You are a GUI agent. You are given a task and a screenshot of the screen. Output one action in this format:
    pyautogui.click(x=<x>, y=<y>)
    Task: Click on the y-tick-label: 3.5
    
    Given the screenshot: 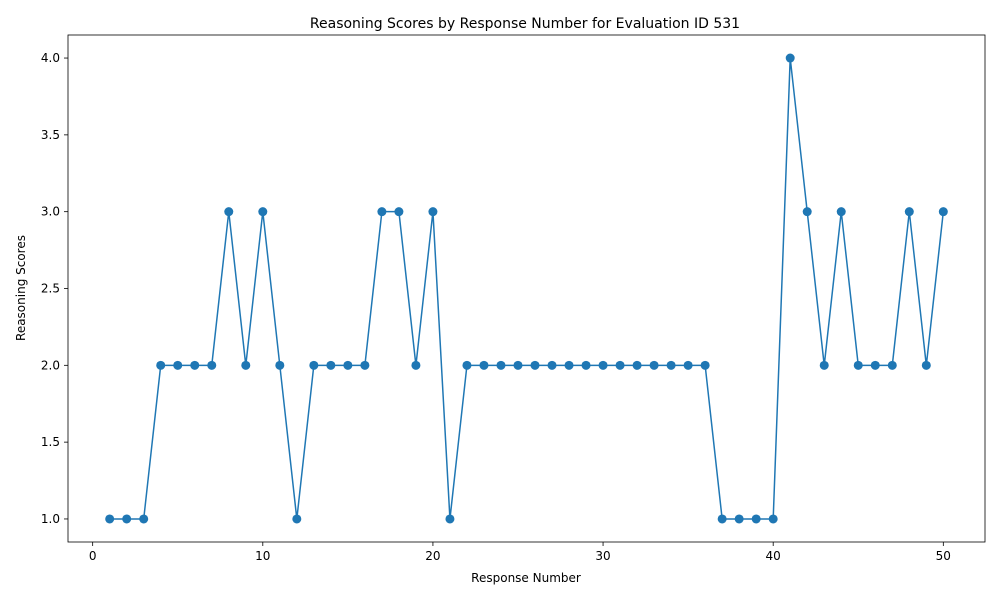 What is the action you would take?
    pyautogui.click(x=50, y=135)
    